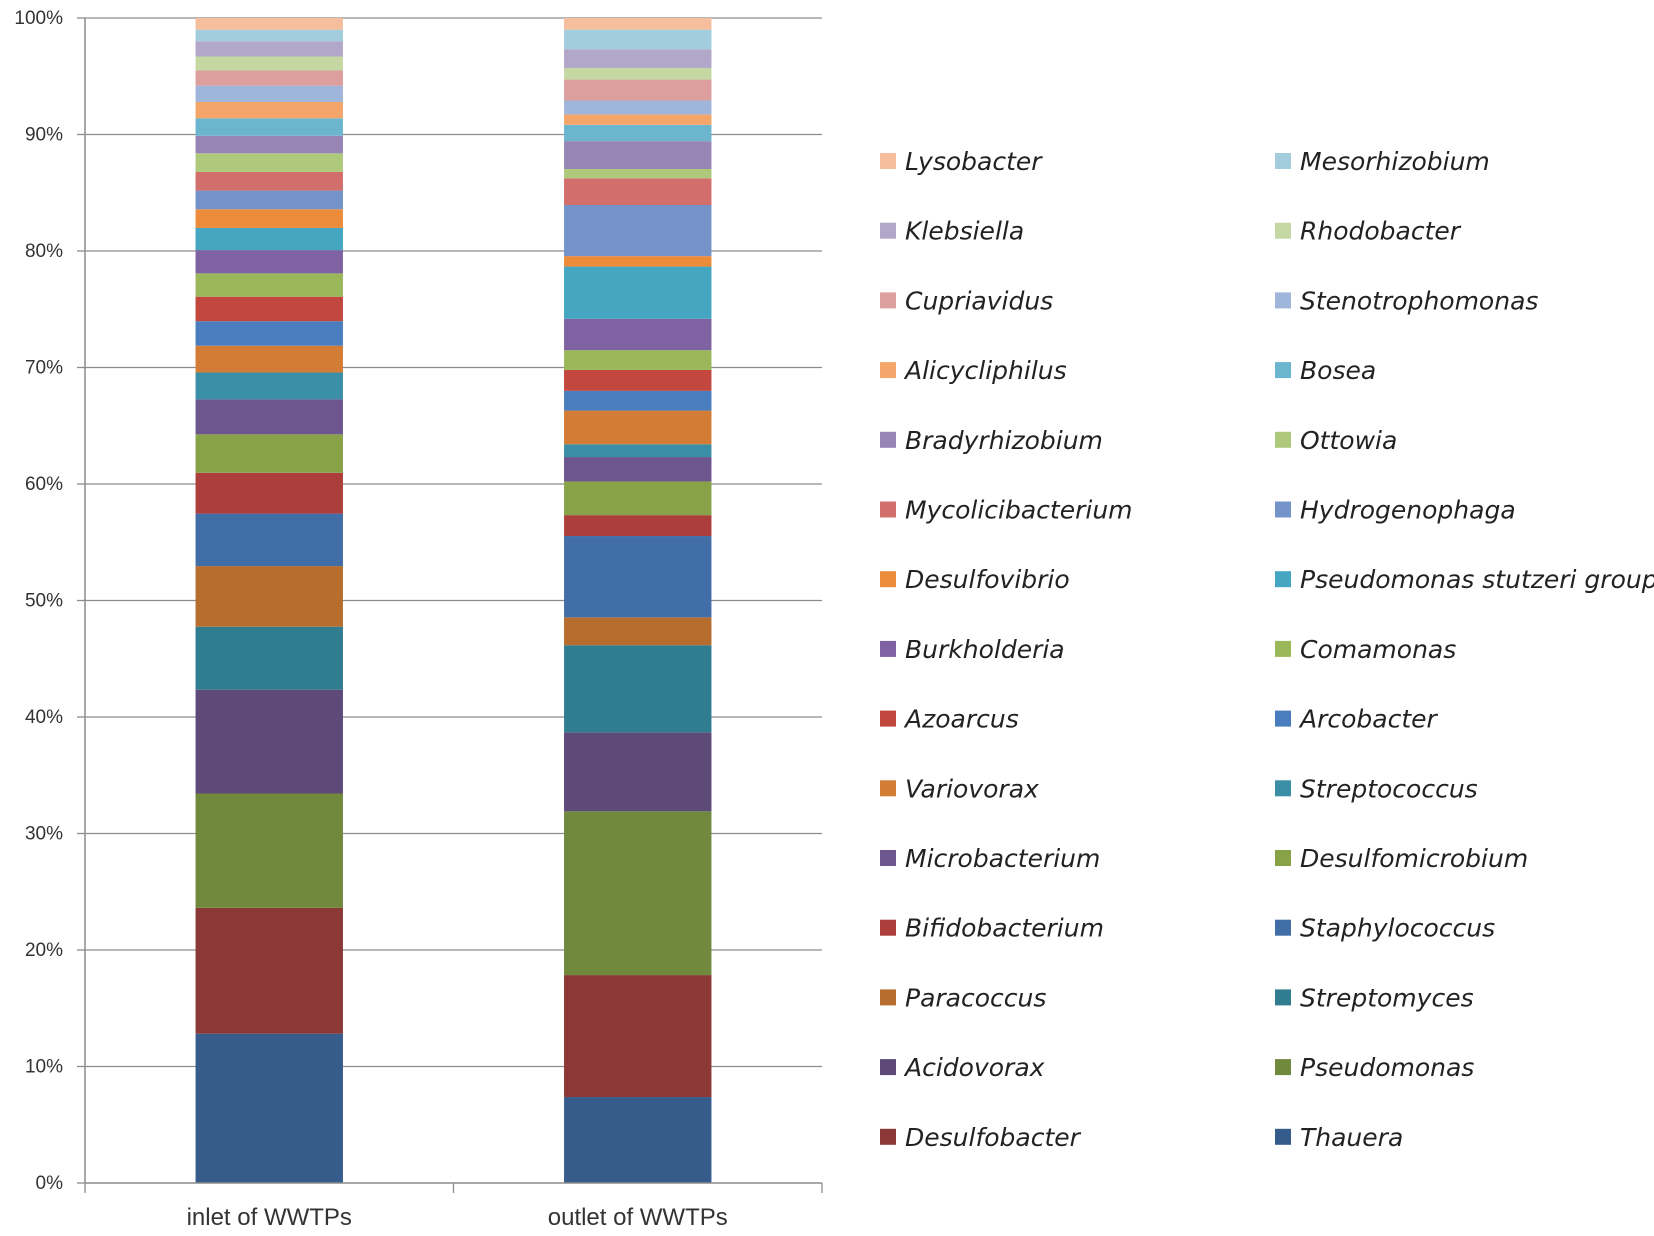 The width and height of the screenshot is (1654, 1236). What do you see at coordinates (1477, 579) in the screenshot?
I see `legend-label: Pseudomonas stutzeri group` at bounding box center [1477, 579].